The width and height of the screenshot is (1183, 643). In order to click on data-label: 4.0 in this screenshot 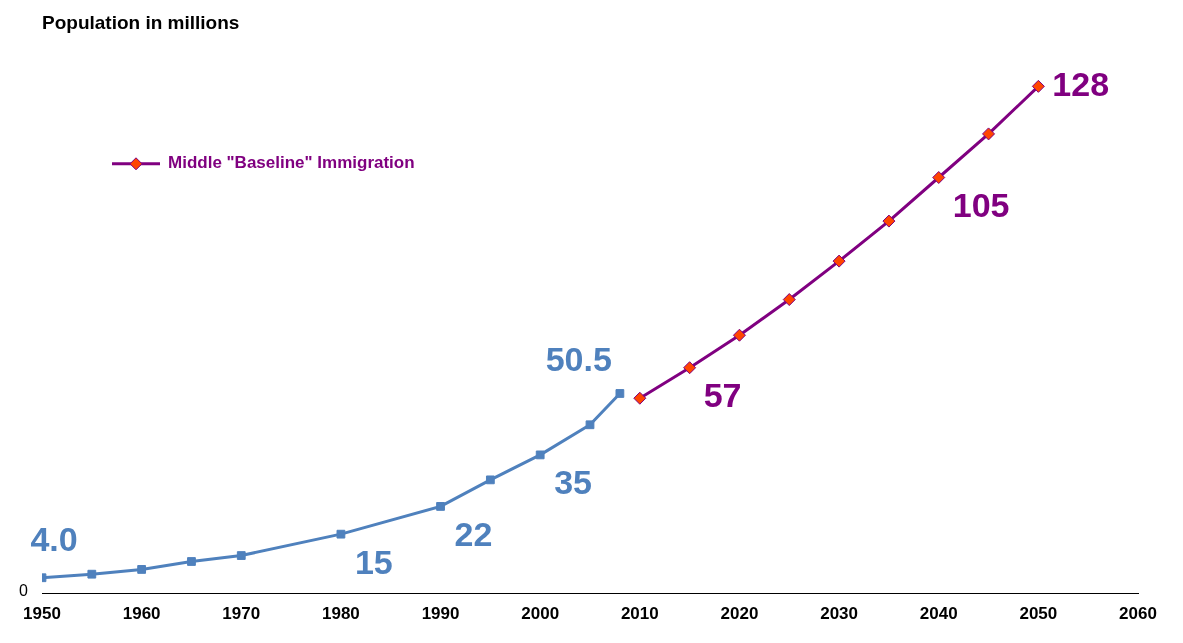, I will do `click(54, 539)`.